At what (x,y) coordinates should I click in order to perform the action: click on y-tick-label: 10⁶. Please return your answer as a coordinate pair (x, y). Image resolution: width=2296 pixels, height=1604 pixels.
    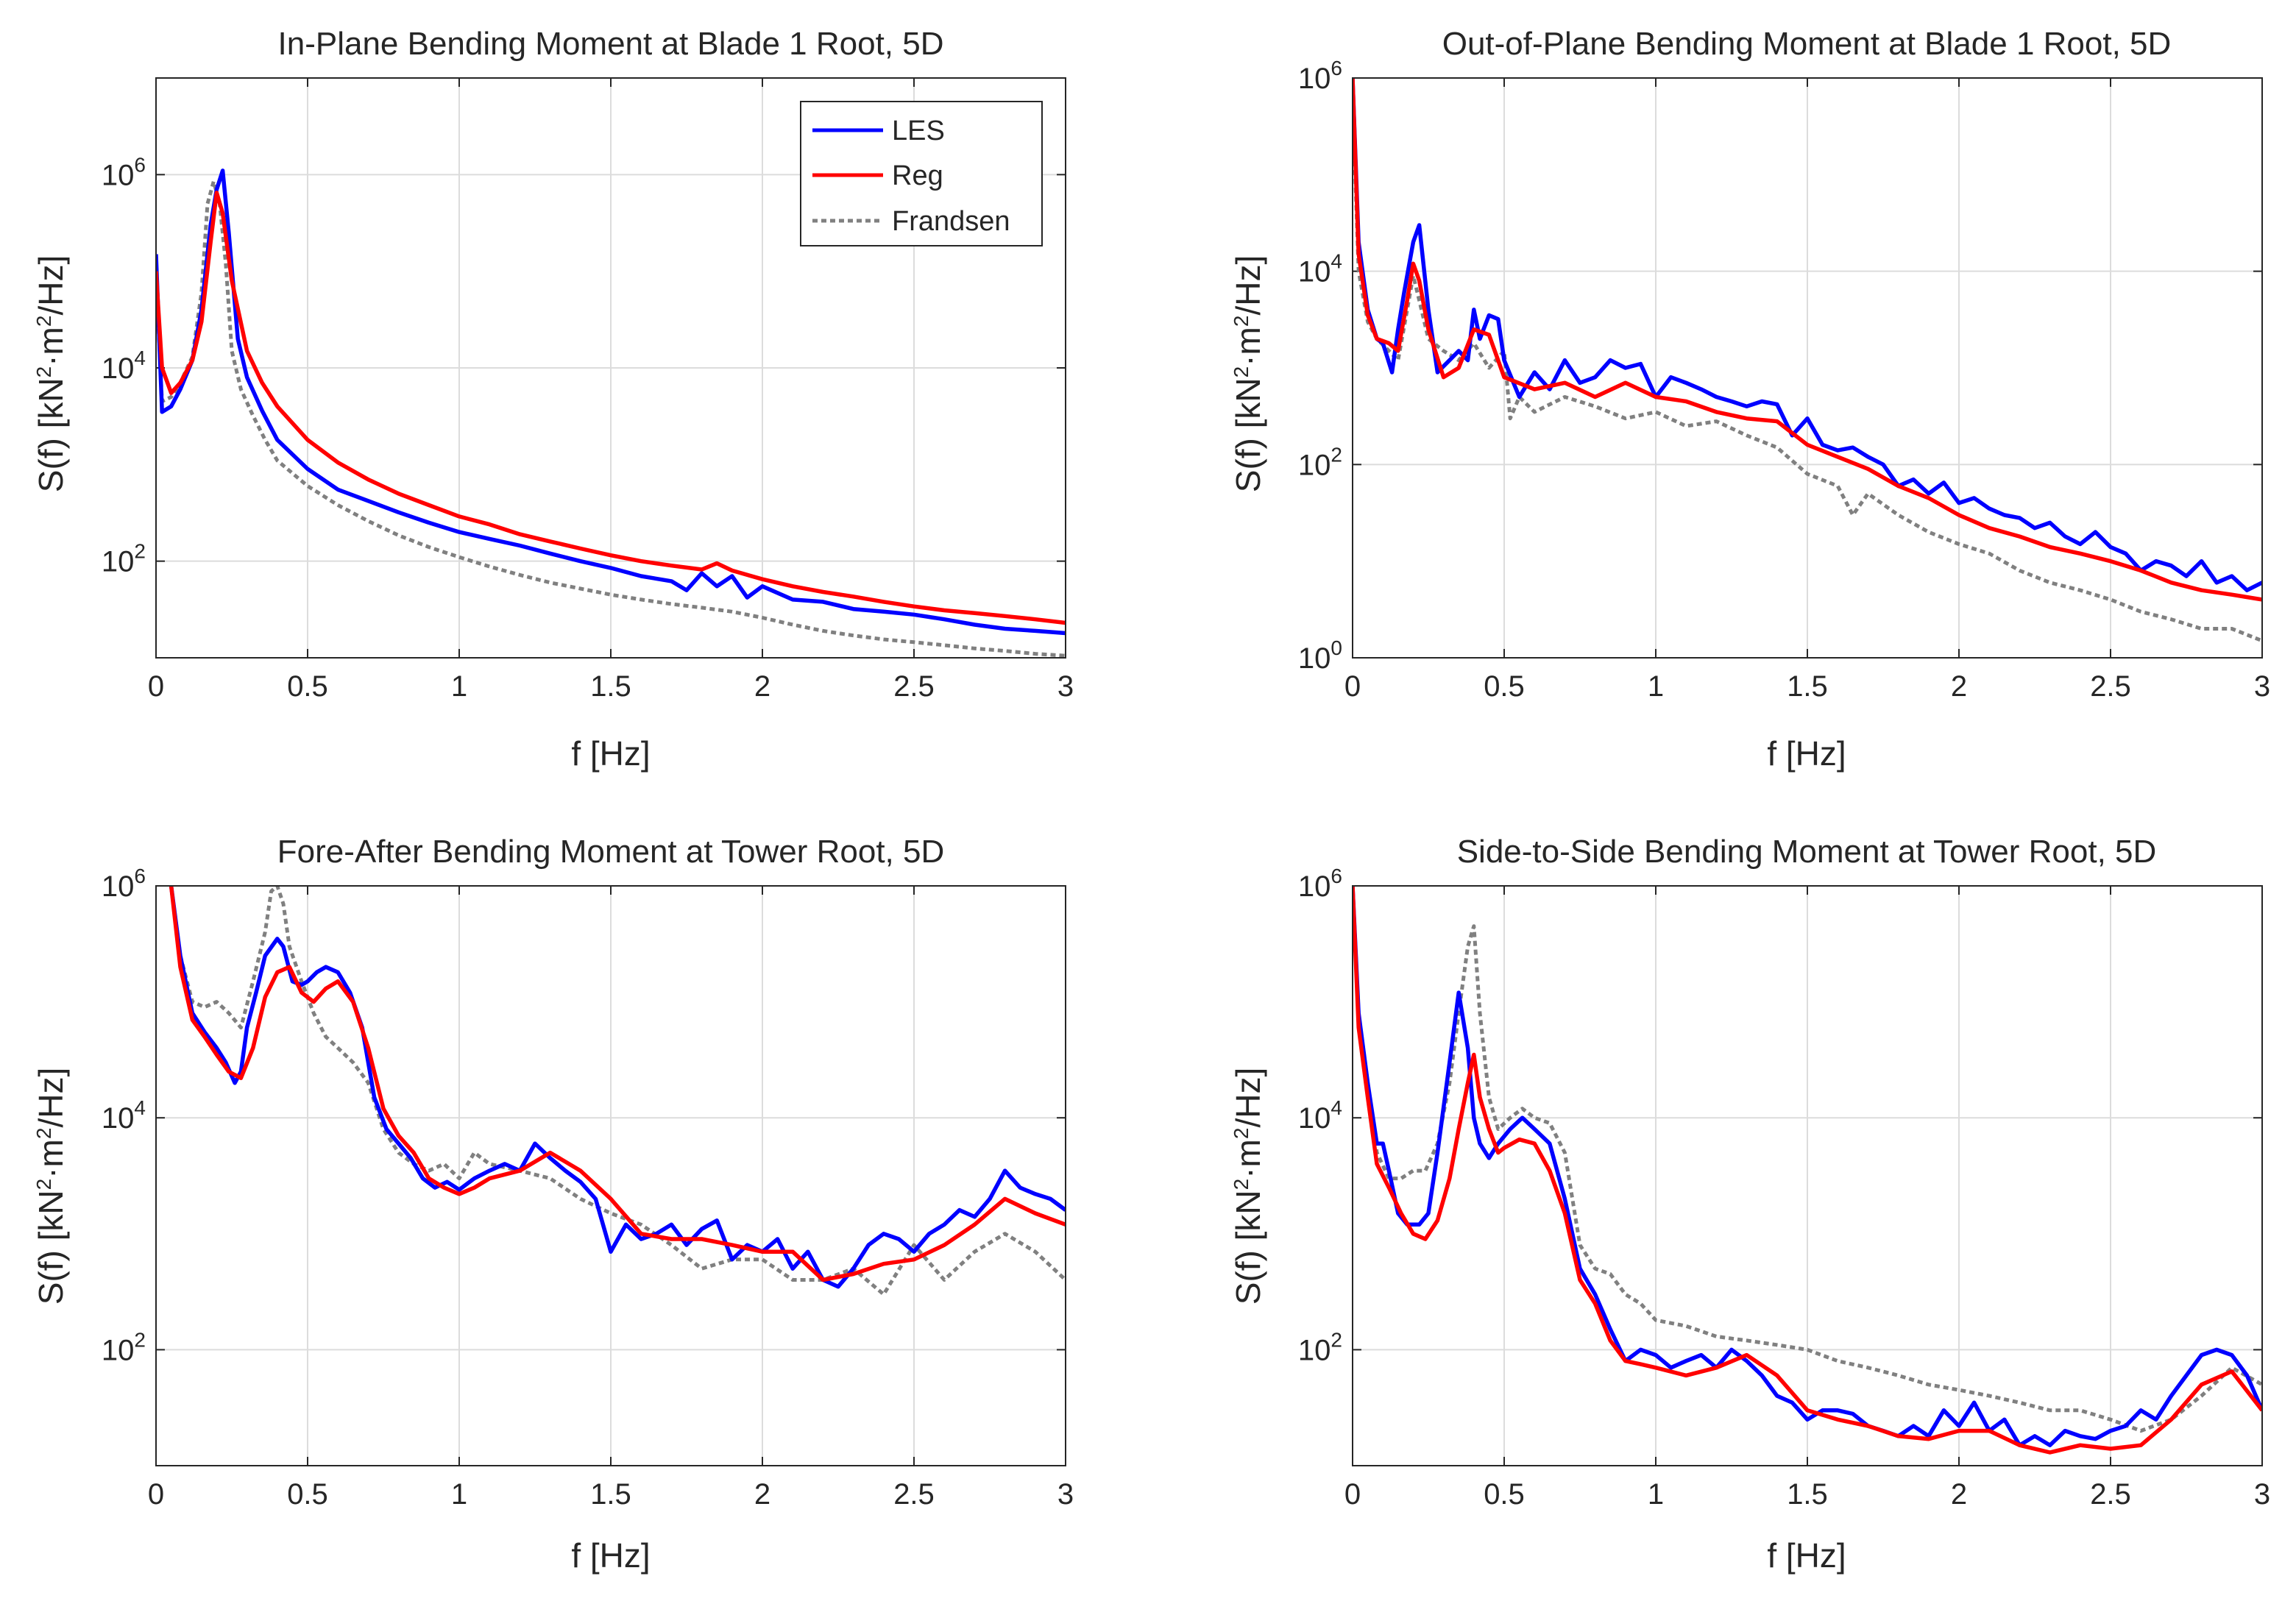
    Looking at the image, I should click on (124, 172).